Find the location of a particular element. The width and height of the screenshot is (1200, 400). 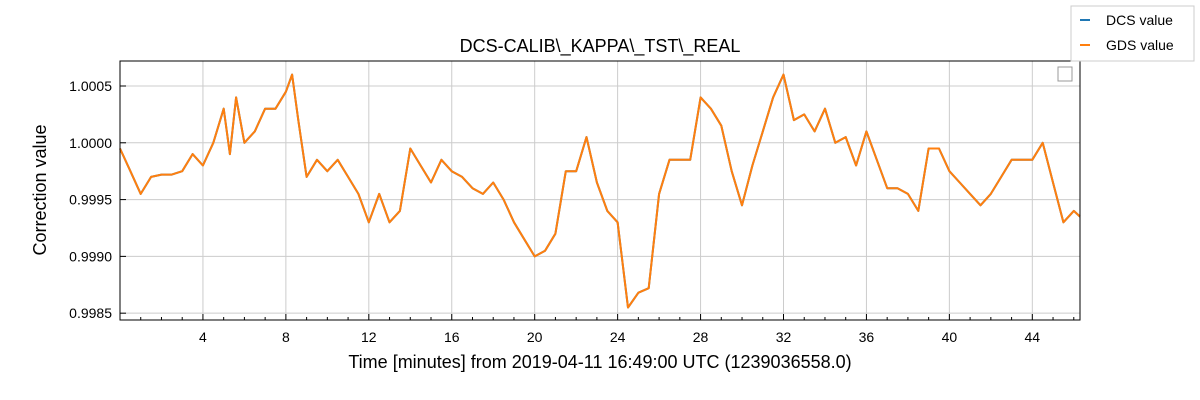

legend: DCS value GDS value is located at coordinates (1132, 33).